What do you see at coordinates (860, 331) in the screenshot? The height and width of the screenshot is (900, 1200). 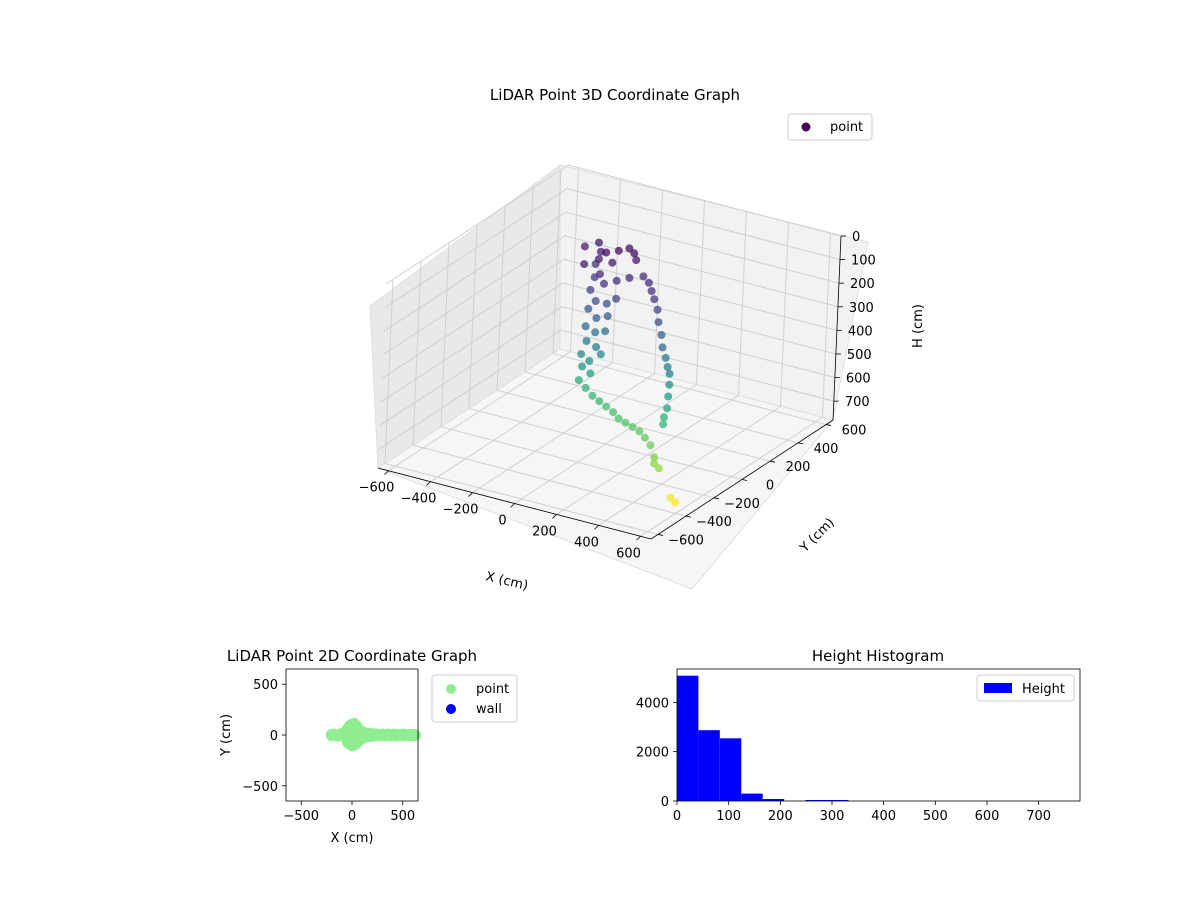 I see `chart-3d-ticklabel-z: 400` at bounding box center [860, 331].